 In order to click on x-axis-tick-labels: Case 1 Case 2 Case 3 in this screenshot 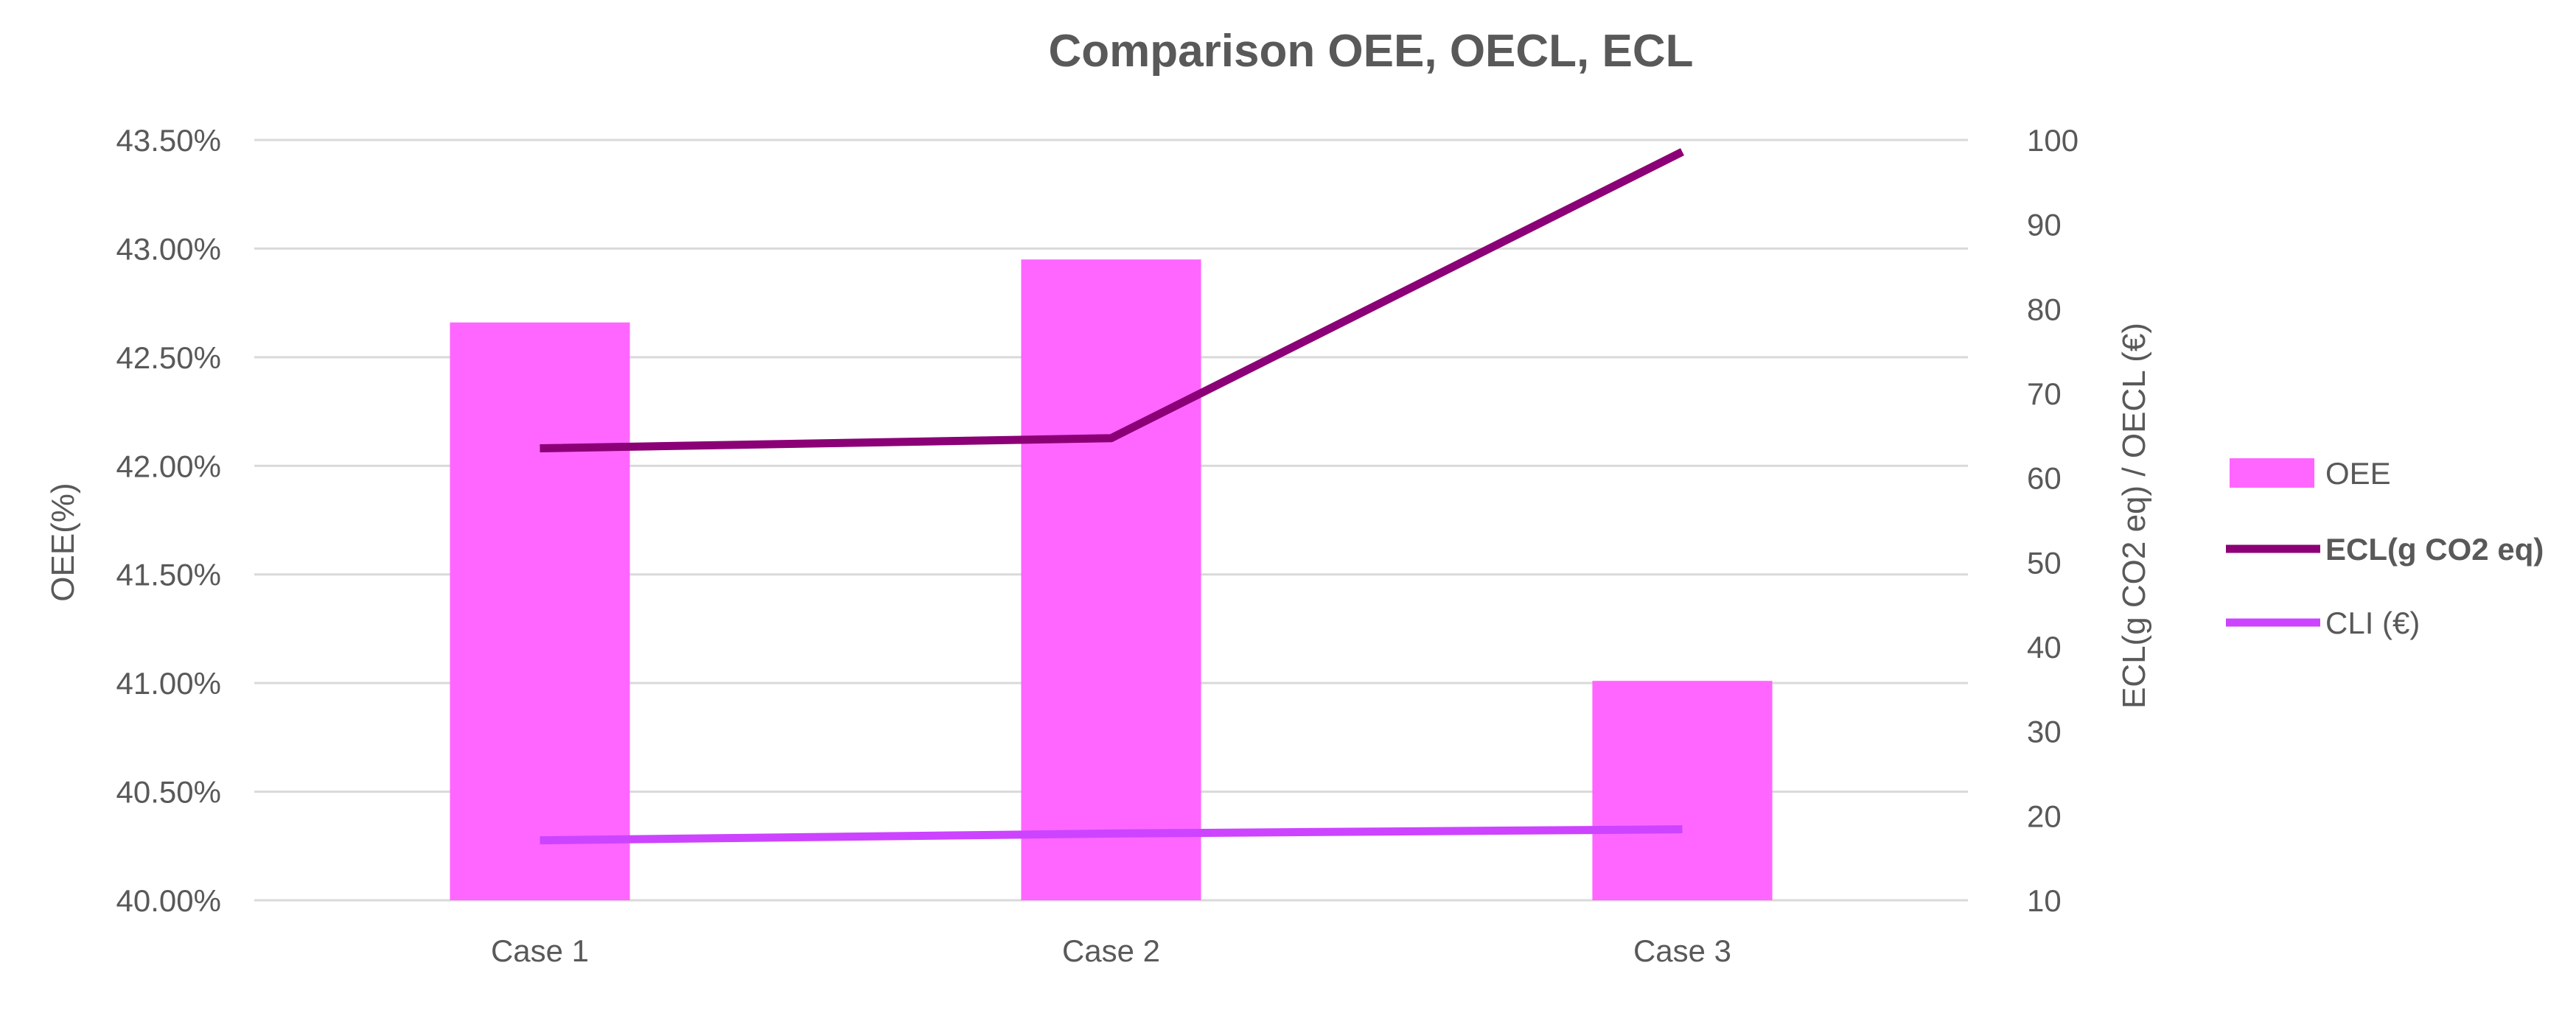, I will do `click(1111, 950)`.